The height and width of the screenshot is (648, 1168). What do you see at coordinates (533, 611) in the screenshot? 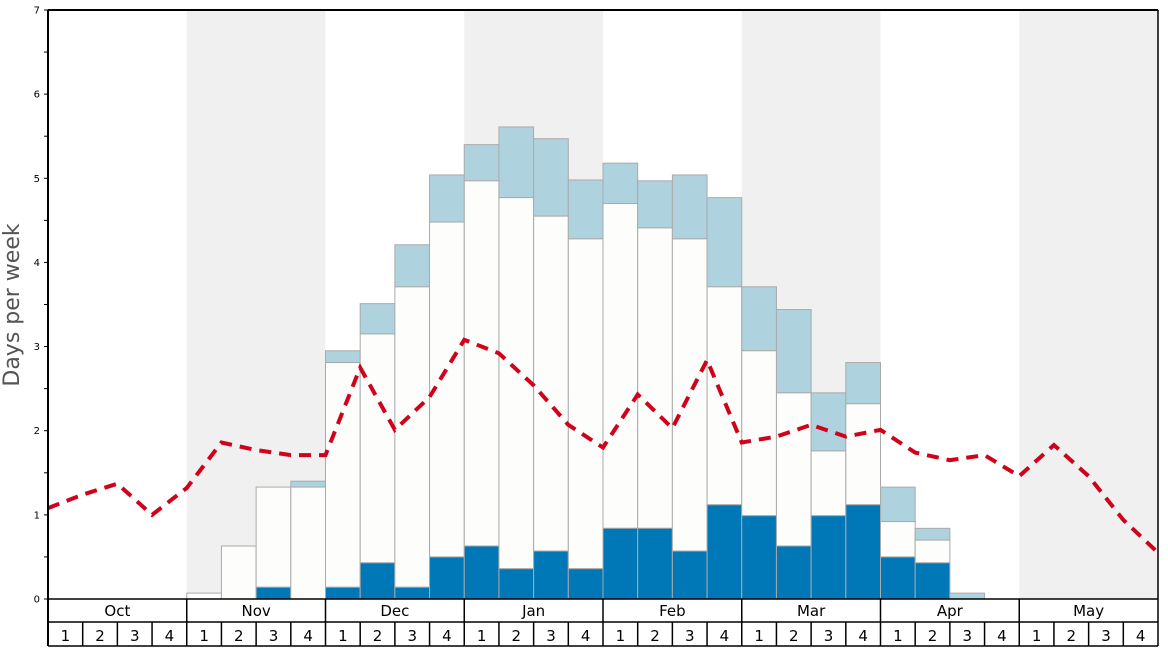
I see `month-label-jan: Jan` at bounding box center [533, 611].